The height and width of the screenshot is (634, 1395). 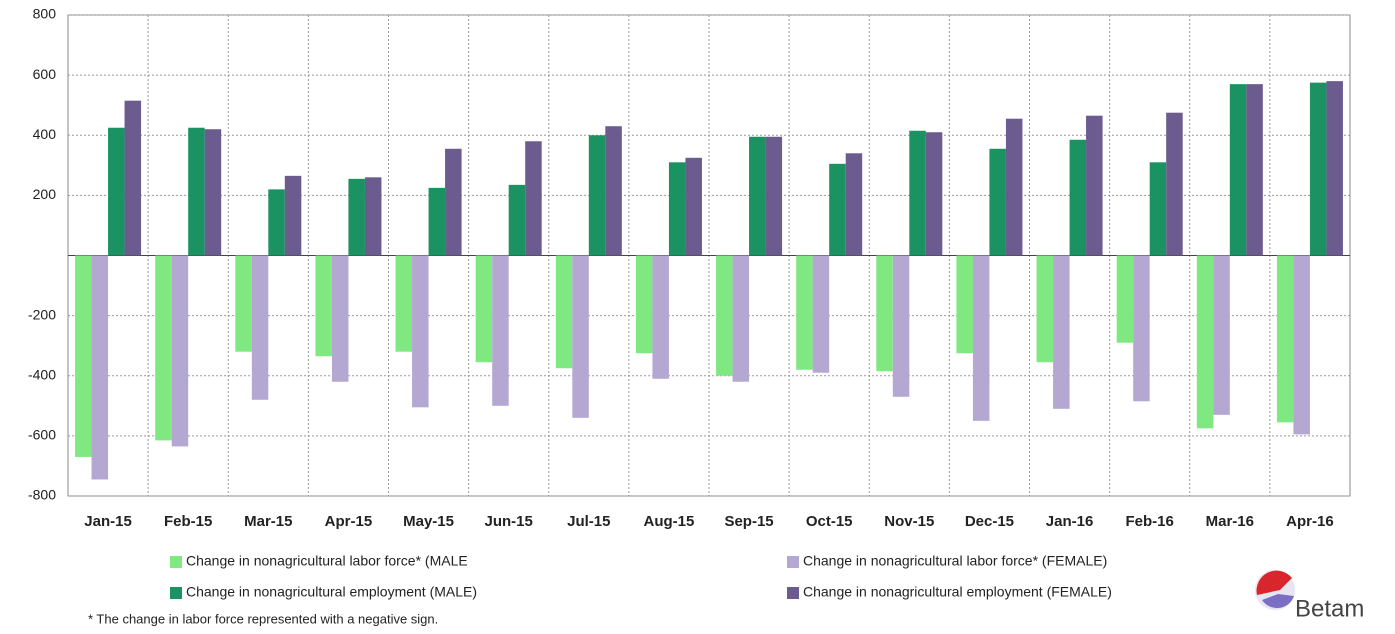 I want to click on y-tick-label: 400, so click(x=45, y=134).